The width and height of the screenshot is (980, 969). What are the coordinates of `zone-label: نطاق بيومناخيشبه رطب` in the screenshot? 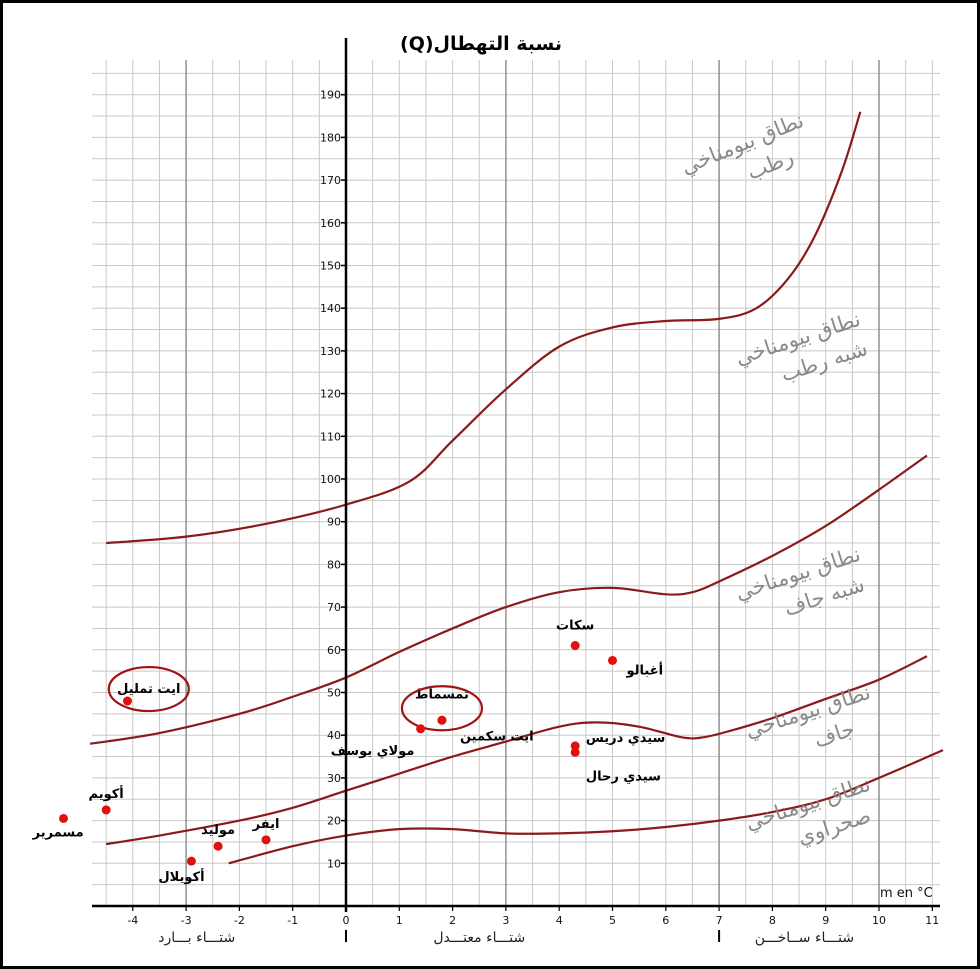 It's located at (802, 353).